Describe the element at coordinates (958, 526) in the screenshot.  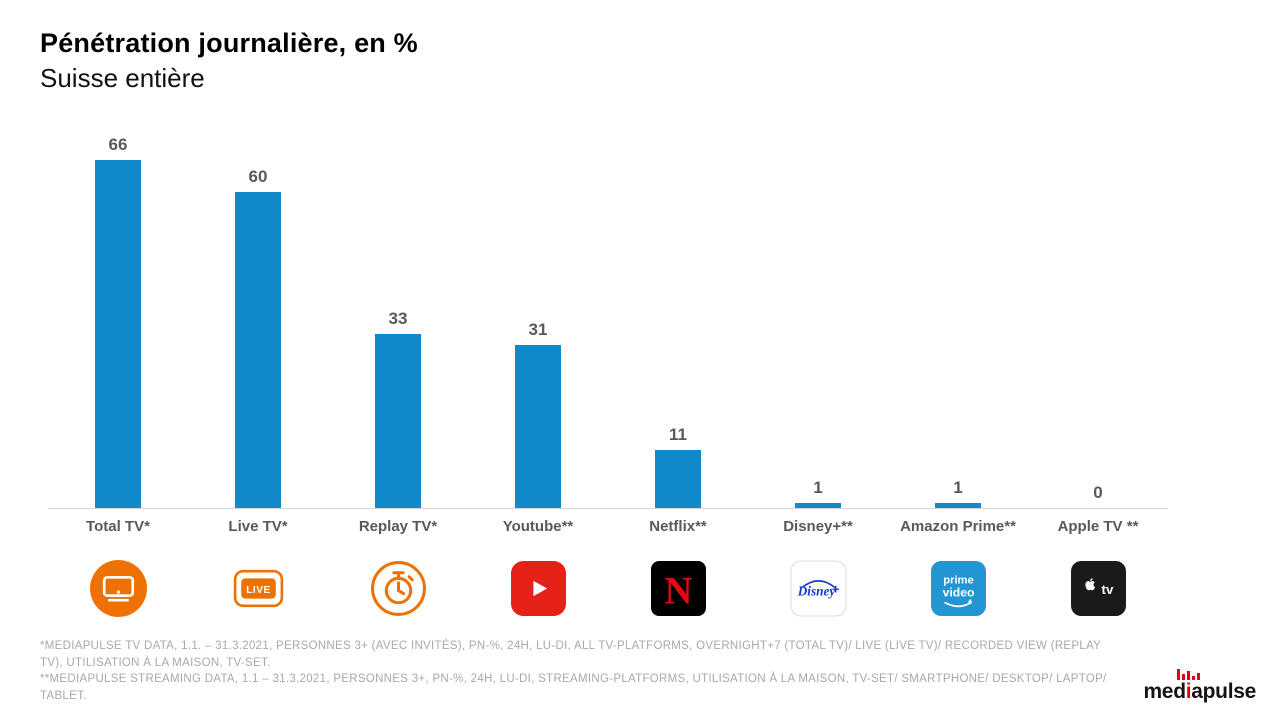
I see `category-label: Amazon Prime**` at that location.